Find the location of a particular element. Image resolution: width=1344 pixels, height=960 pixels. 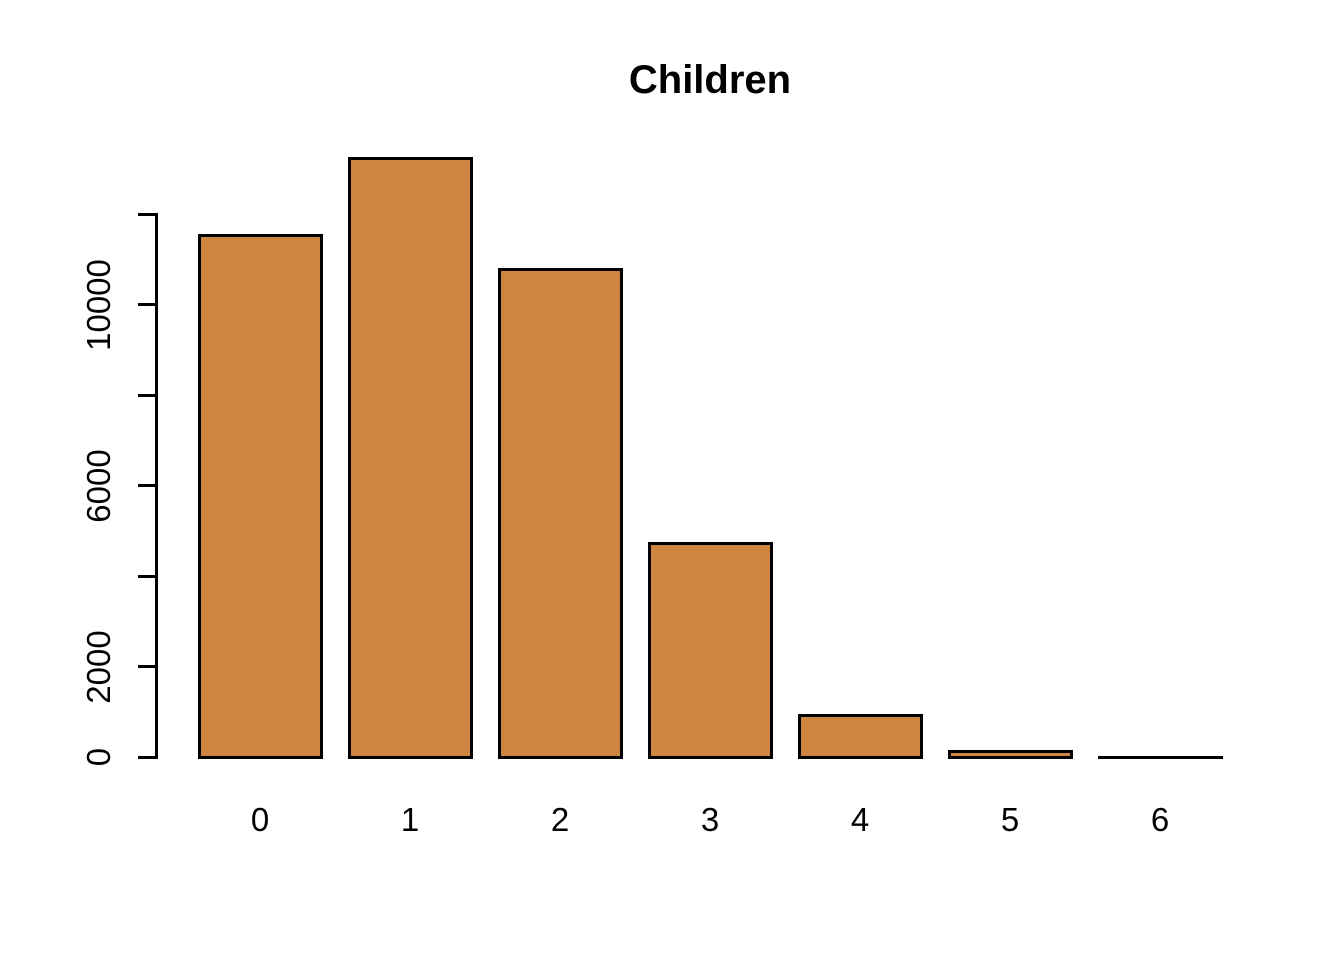

y-axis-line is located at coordinates (156, 485).